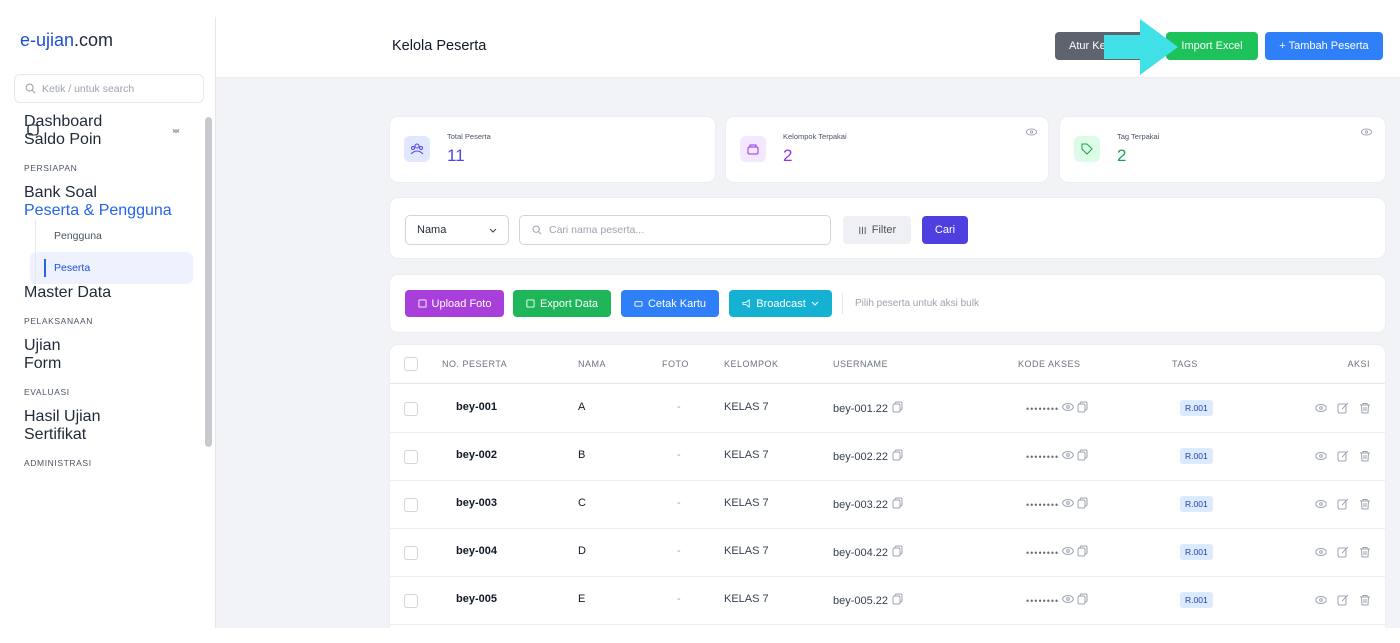 This screenshot has width=1400, height=643. Describe the element at coordinates (461, 303) in the screenshot. I see `button-label: Upload Foto` at that location.